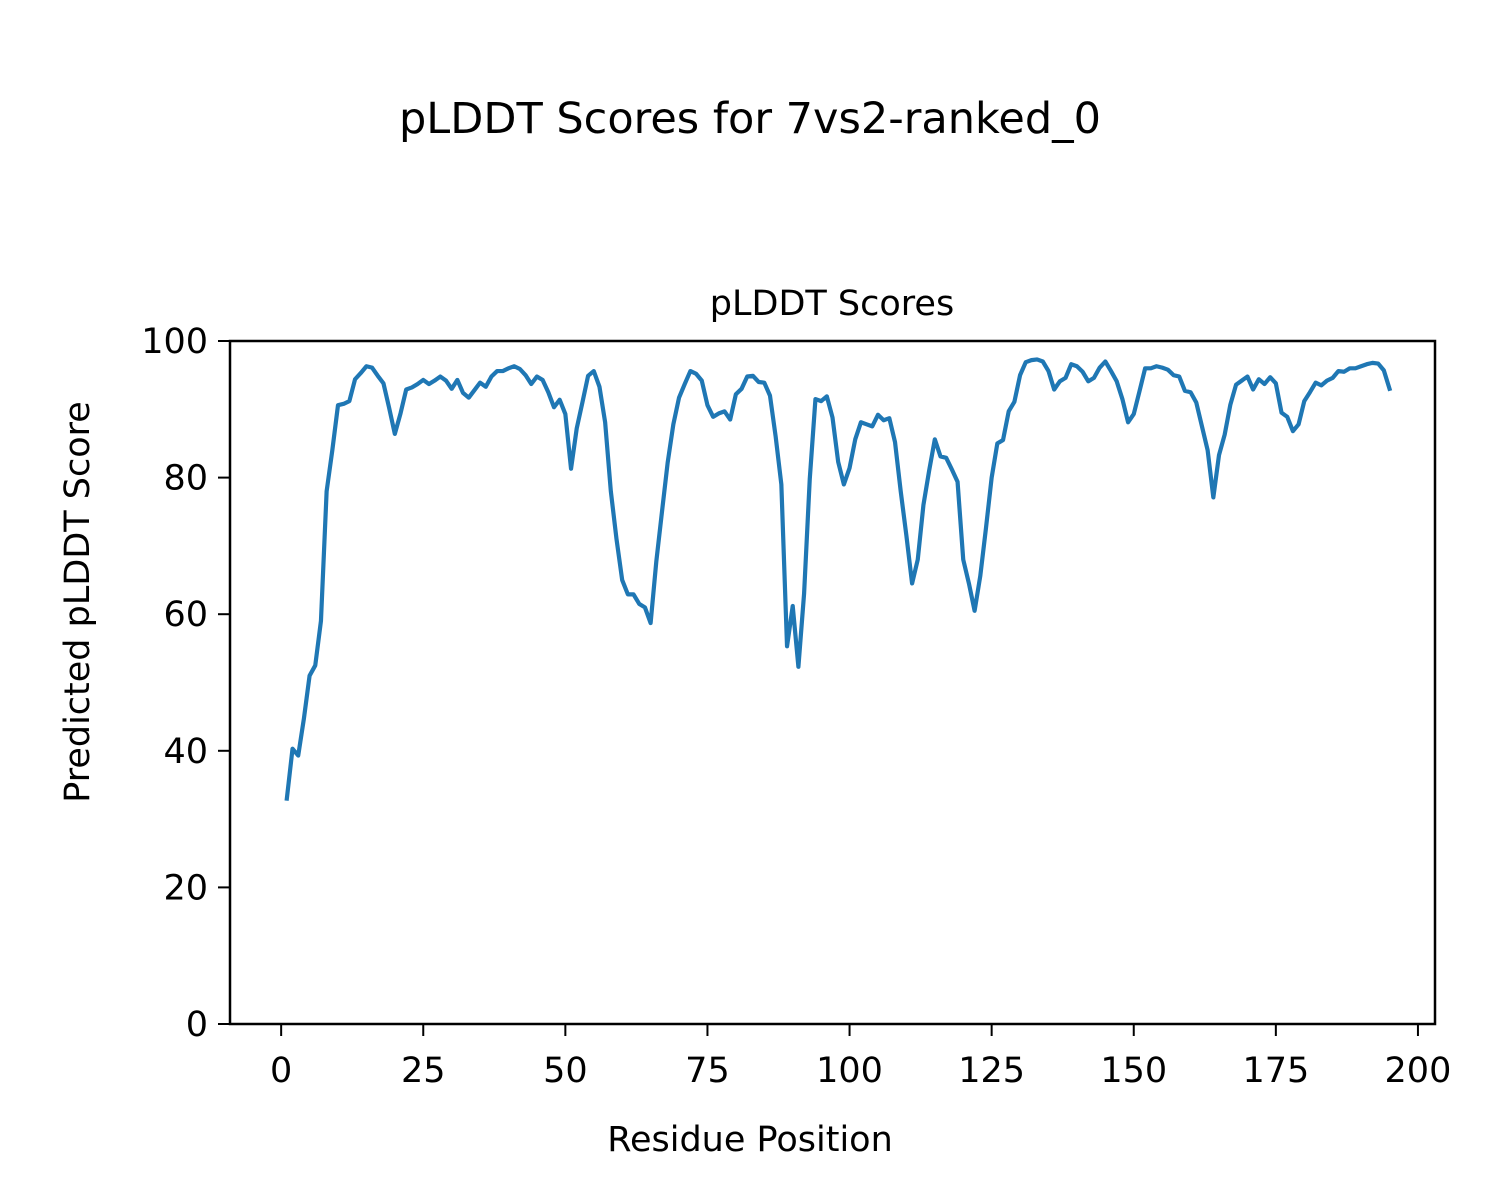  Describe the element at coordinates (1133, 1071) in the screenshot. I see `x-tick-label: 150` at that location.